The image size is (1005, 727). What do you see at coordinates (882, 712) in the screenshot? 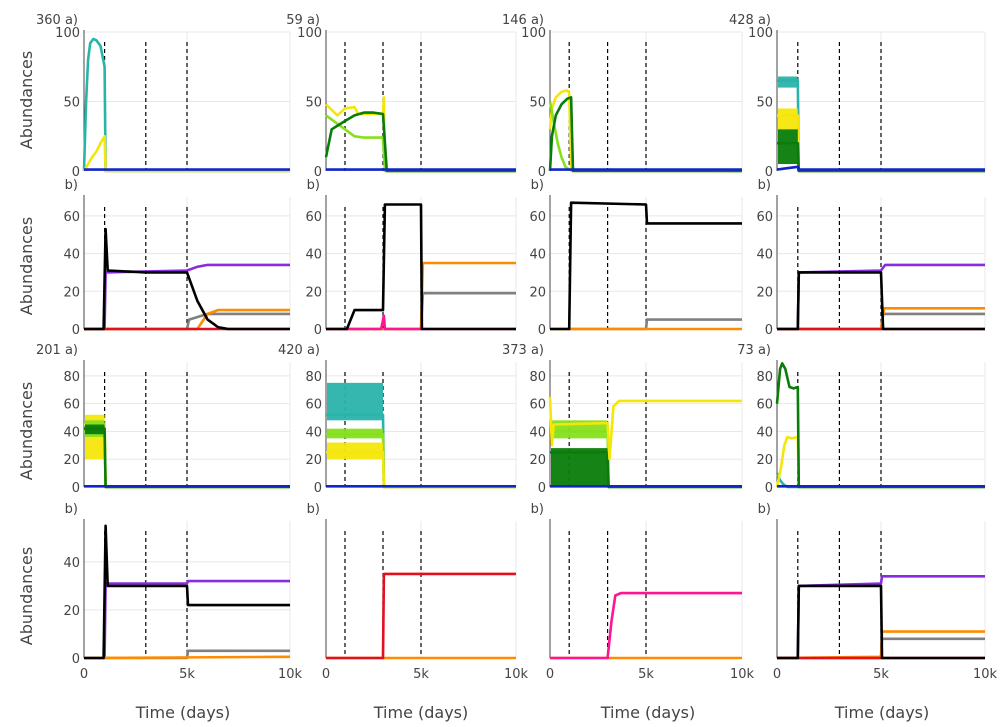
I see `x-axis-title-col4: Time (days)` at bounding box center [882, 712].